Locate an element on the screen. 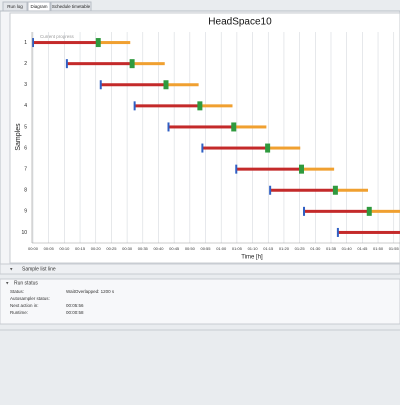 This screenshot has height=405, width=400. x-tick-label: 01:50 is located at coordinates (378, 248).